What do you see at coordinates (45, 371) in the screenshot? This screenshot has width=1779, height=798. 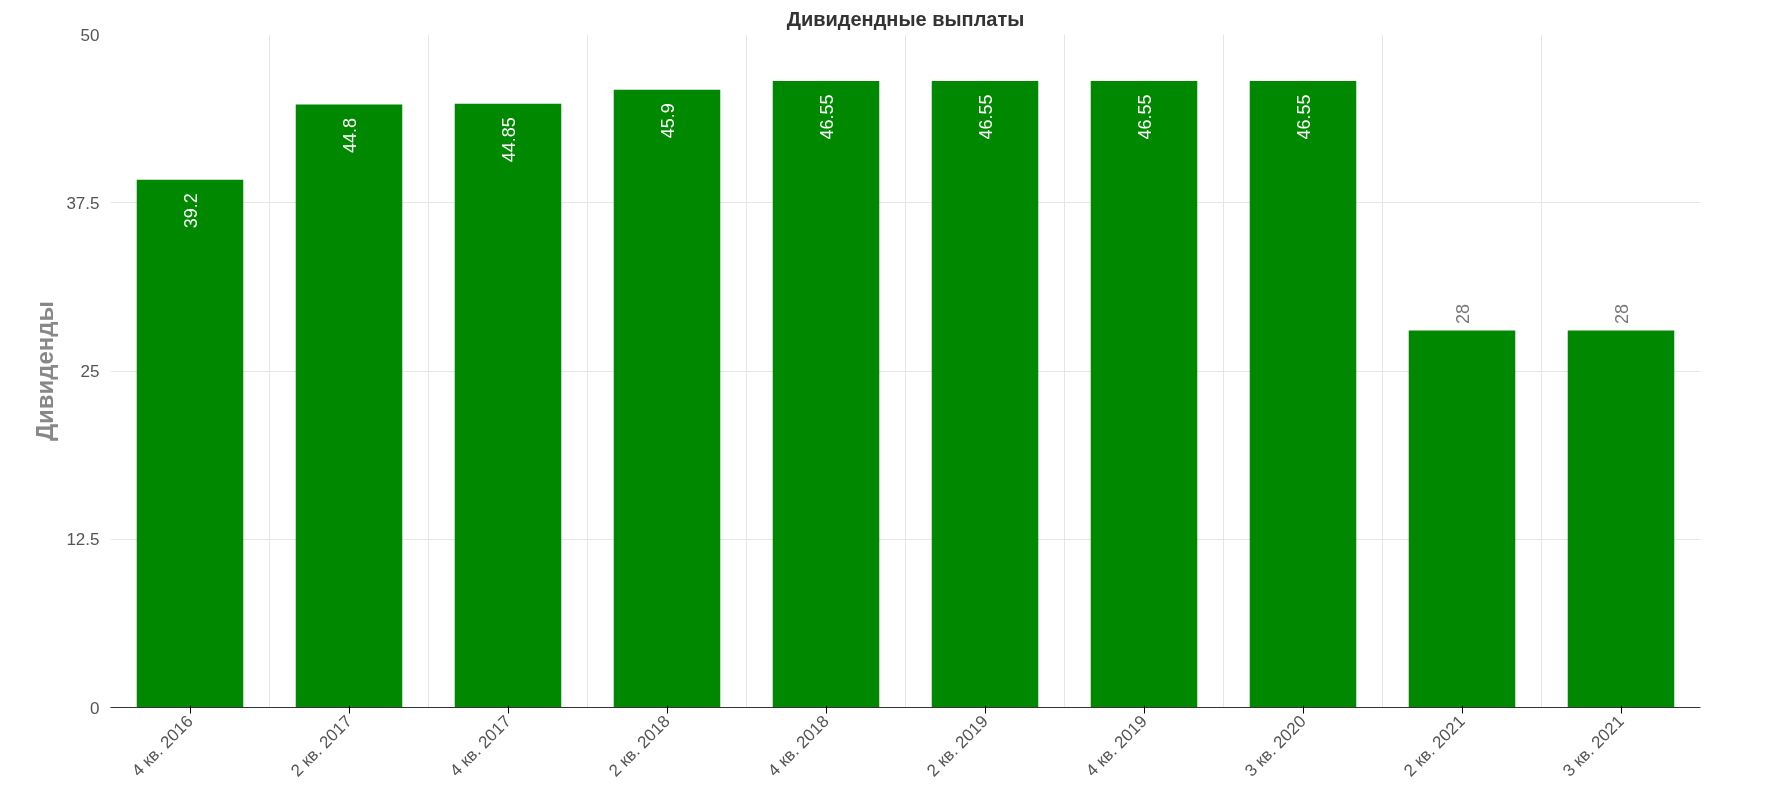 I see `y-axis-title: Дивиденды` at bounding box center [45, 371].